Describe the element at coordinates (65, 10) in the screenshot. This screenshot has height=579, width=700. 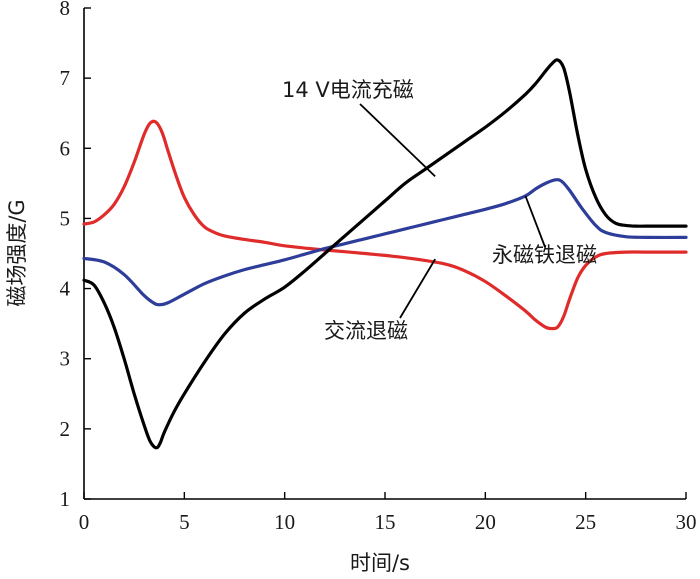
I see `y-tick-label: 8` at that location.